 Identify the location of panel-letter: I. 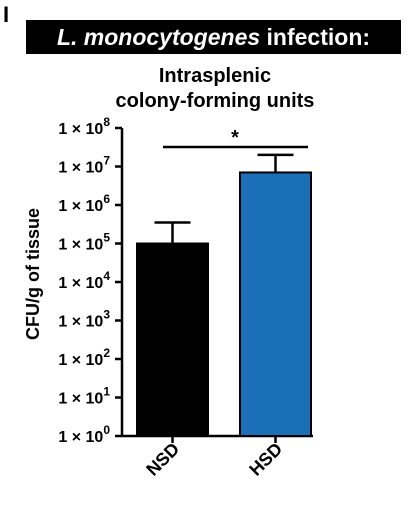
(6, 14).